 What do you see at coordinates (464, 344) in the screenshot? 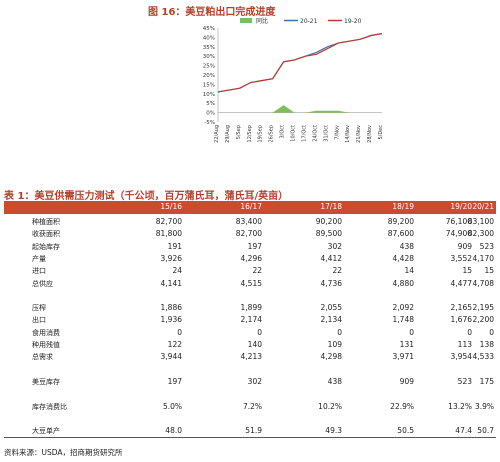
I see `table-cell: 113` at bounding box center [464, 344].